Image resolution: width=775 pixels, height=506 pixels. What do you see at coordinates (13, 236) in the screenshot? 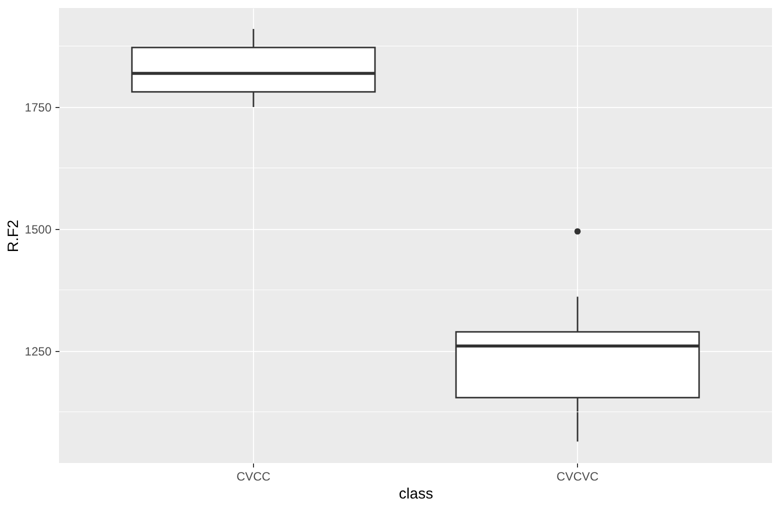
I see `y-axis-title: R.F2` at bounding box center [13, 236].